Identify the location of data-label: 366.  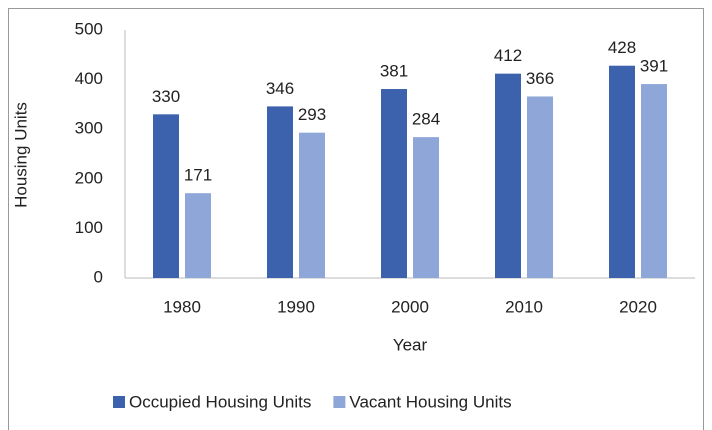
(540, 78).